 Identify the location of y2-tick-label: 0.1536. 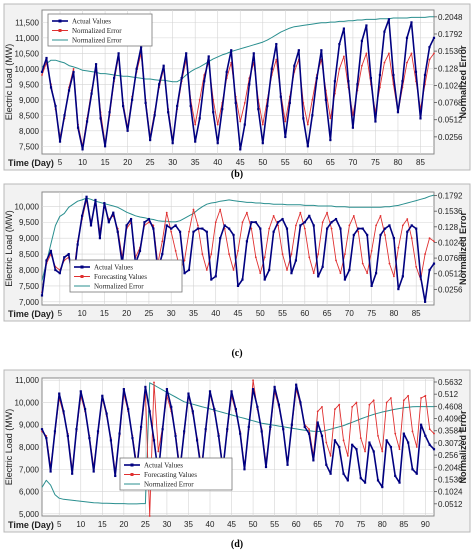
(450, 479).